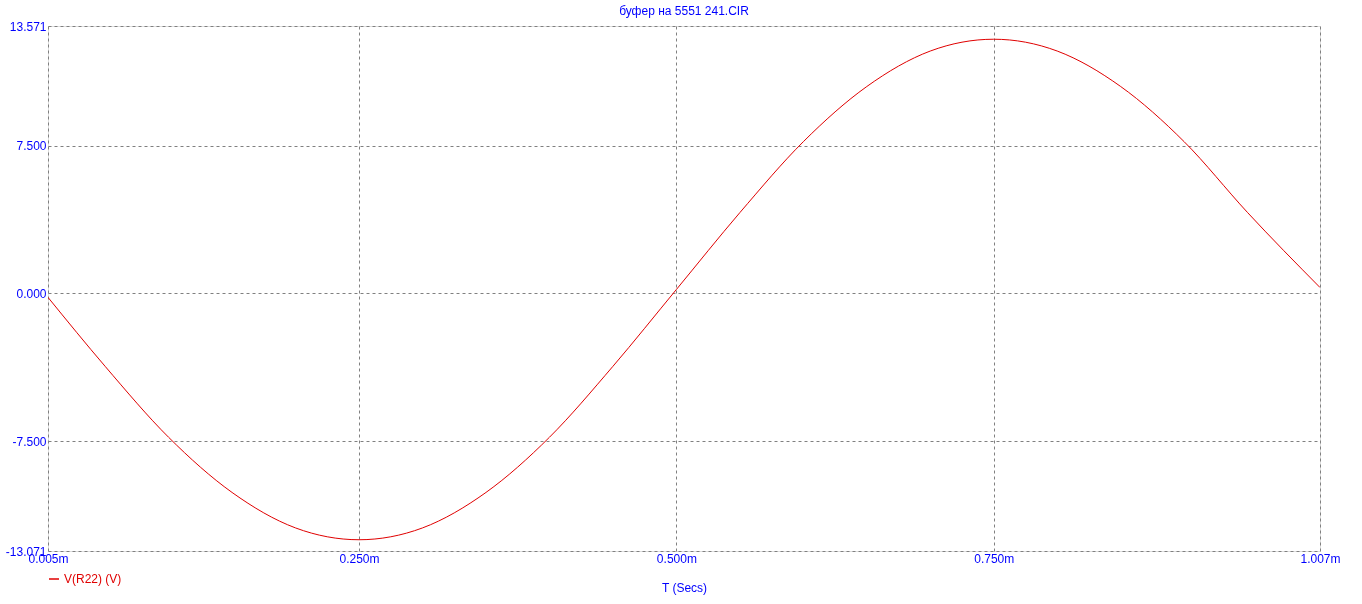 This screenshot has height=604, width=1362. I want to click on y-tick-label: 13.571, so click(28, 26).